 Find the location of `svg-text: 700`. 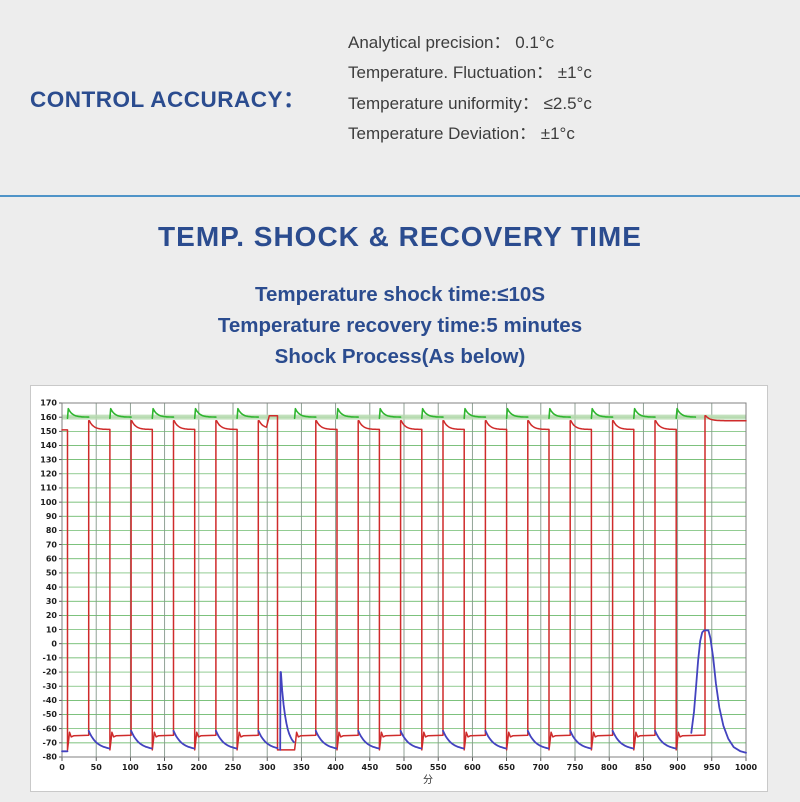

svg-text: 700 is located at coordinates (540, 767).